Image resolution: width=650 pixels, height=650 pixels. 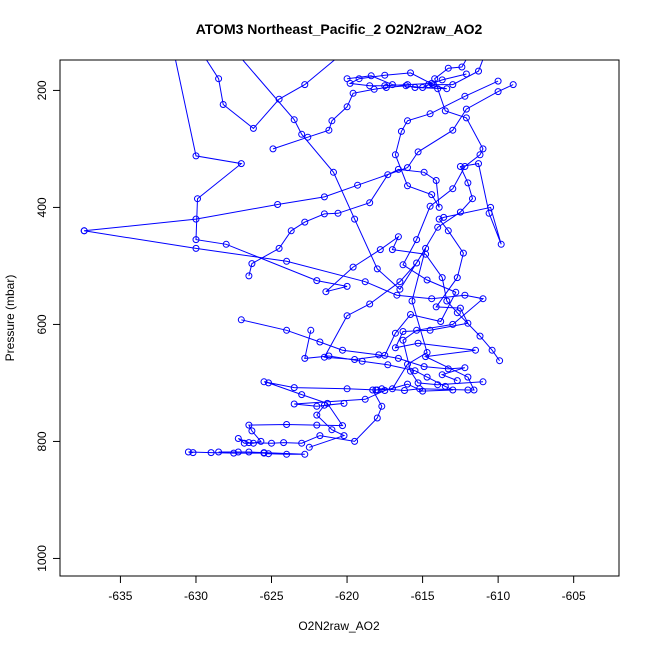 What do you see at coordinates (271, 596) in the screenshot?
I see `x-tick-label: -625` at bounding box center [271, 596].